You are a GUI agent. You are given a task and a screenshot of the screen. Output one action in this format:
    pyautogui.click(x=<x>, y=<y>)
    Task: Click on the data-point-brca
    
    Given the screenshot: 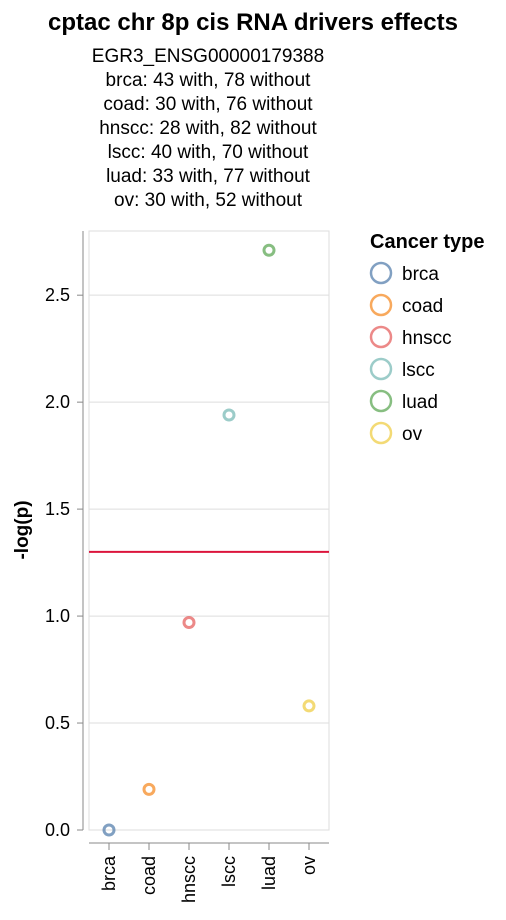 What is the action you would take?
    pyautogui.click(x=109, y=830)
    